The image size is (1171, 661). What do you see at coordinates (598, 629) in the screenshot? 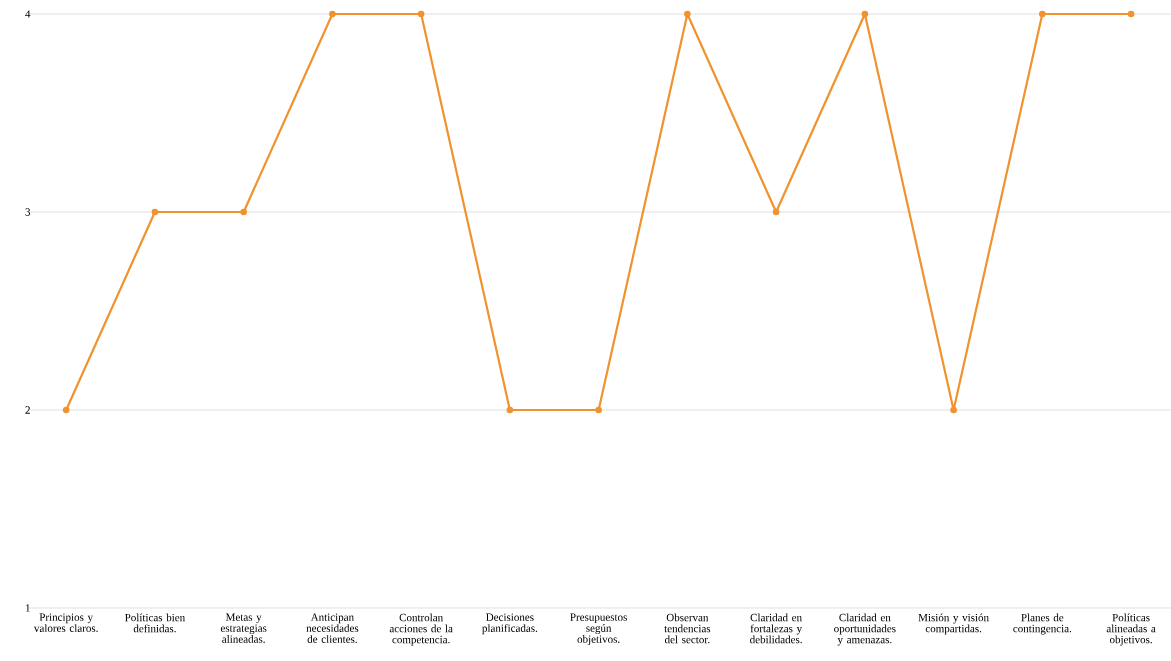
I see `x-tick-label: Presupuestos según objetivos.` at bounding box center [598, 629].